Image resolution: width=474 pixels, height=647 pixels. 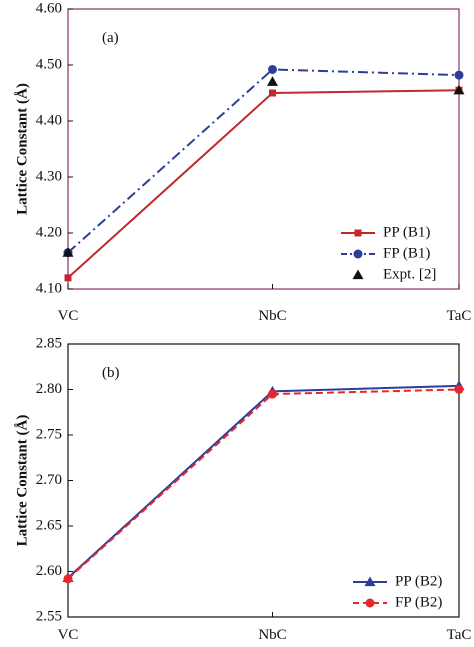 I want to click on y-tick-label: 4.40, so click(x=49, y=120).